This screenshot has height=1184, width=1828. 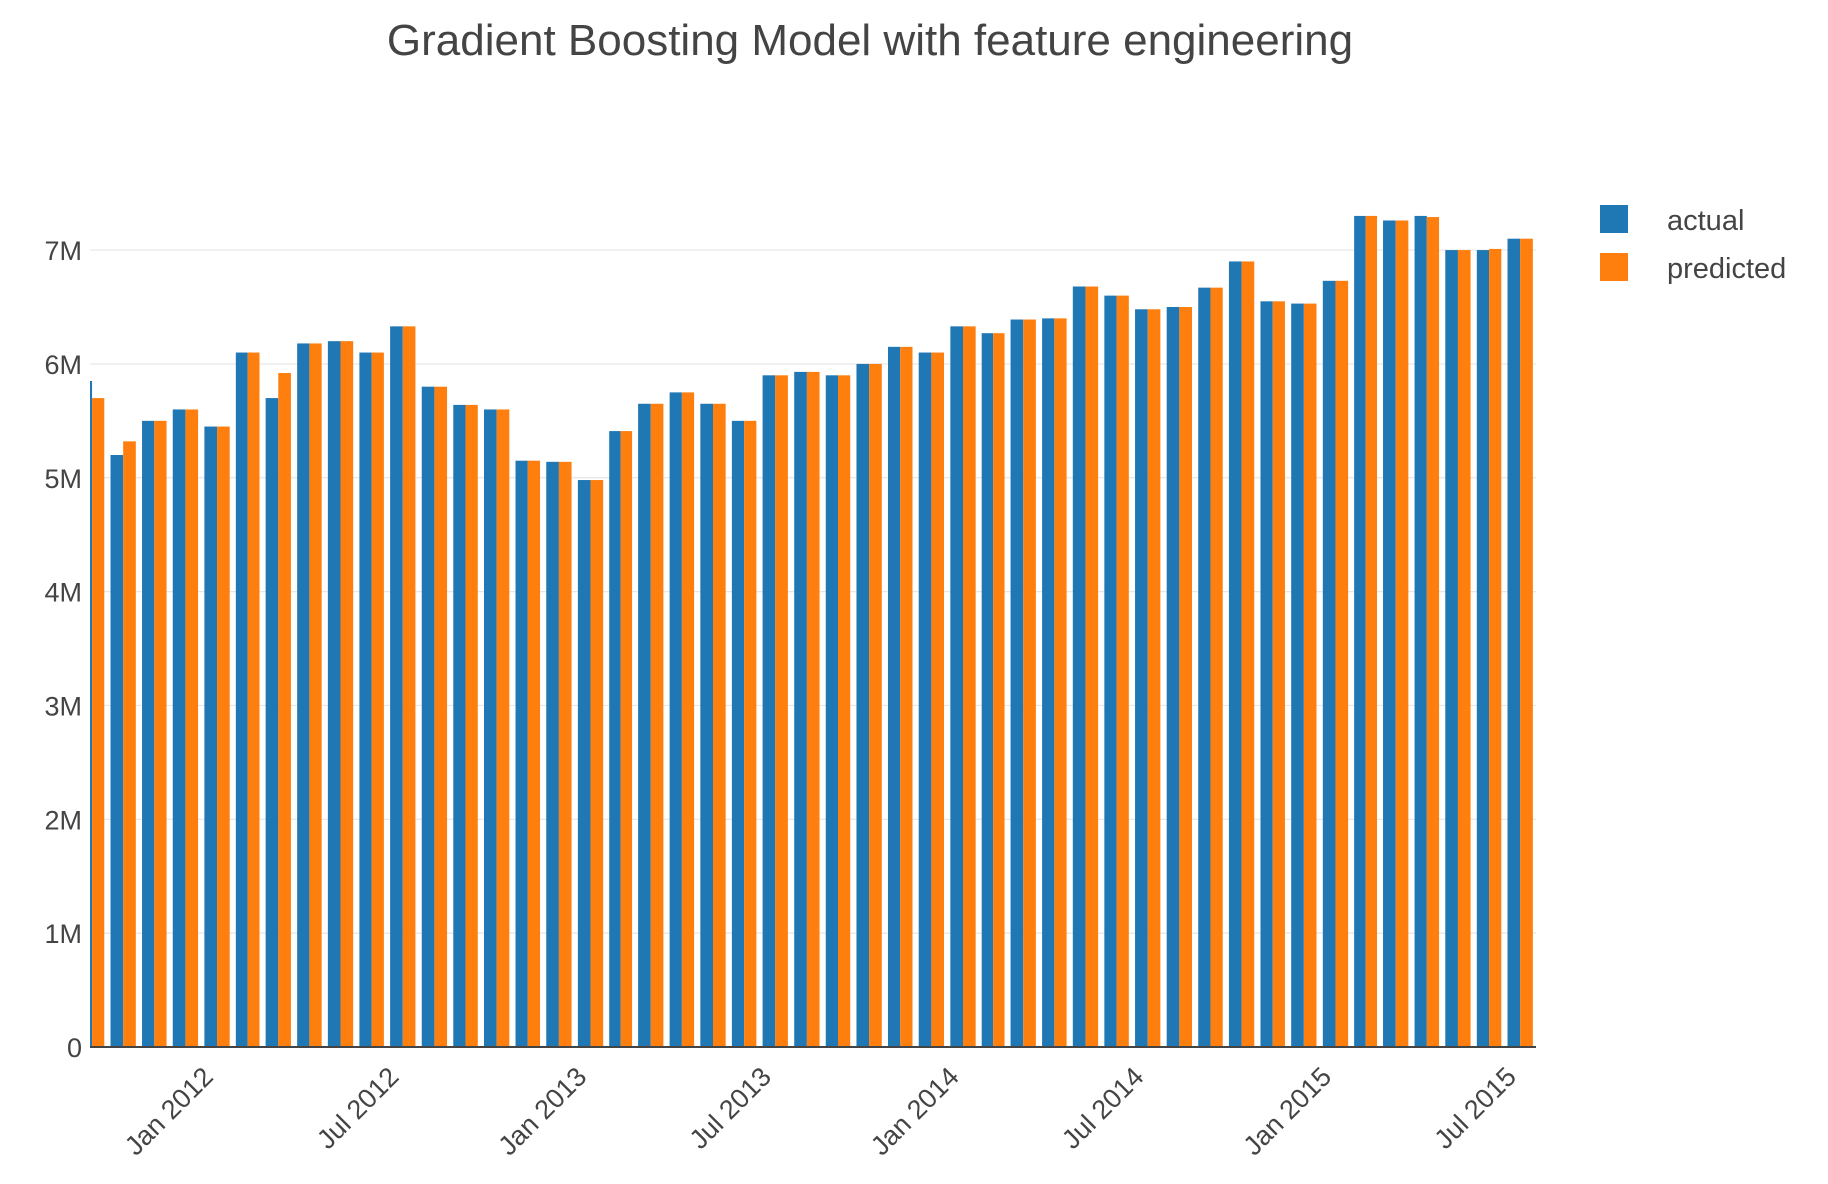 I want to click on x-tick-label: Jul 2013, so click(x=730, y=1107).